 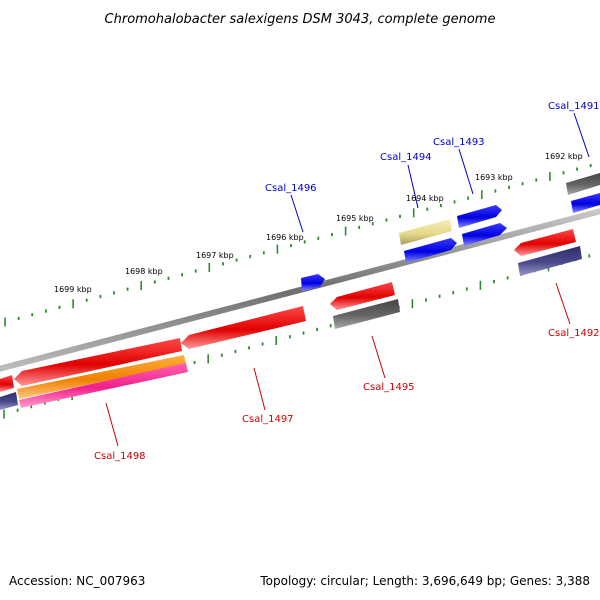 I want to click on kbp-label-1695: 1695 kbp, so click(x=355, y=218).